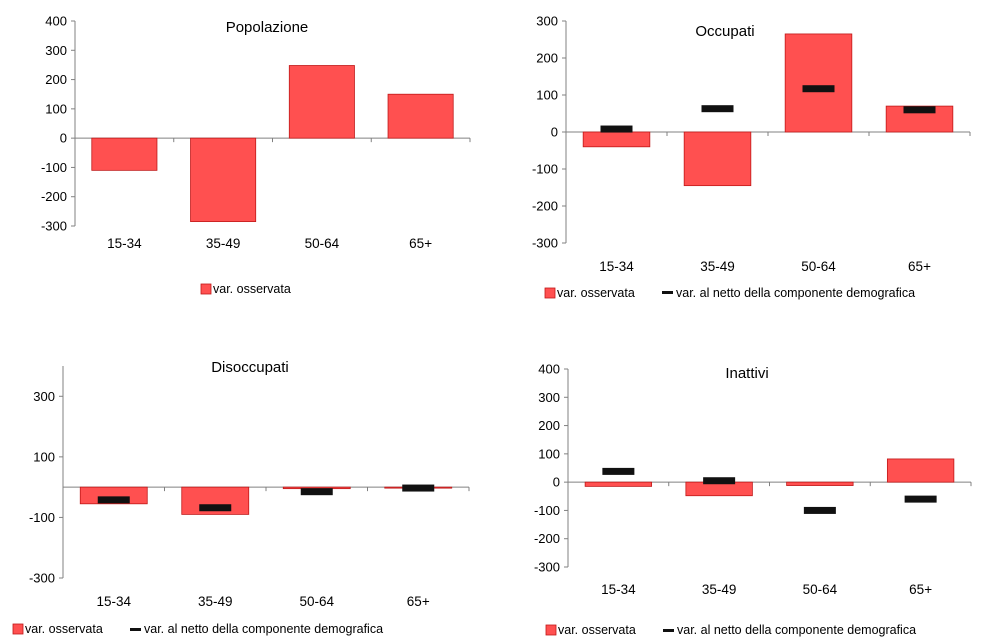  I want to click on chart-title: Popolazione, so click(267, 27).